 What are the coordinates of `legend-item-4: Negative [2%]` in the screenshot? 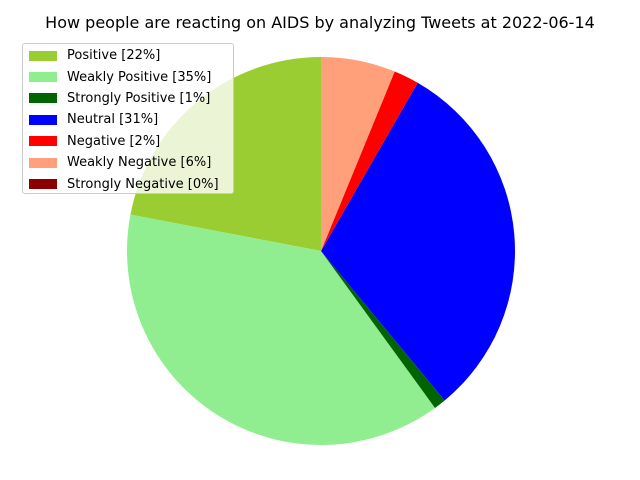 It's located at (128, 141).